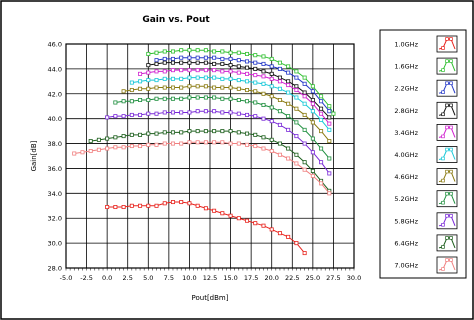 The width and height of the screenshot is (474, 320). I want to click on x-tick-label: -2.5, so click(86, 278).